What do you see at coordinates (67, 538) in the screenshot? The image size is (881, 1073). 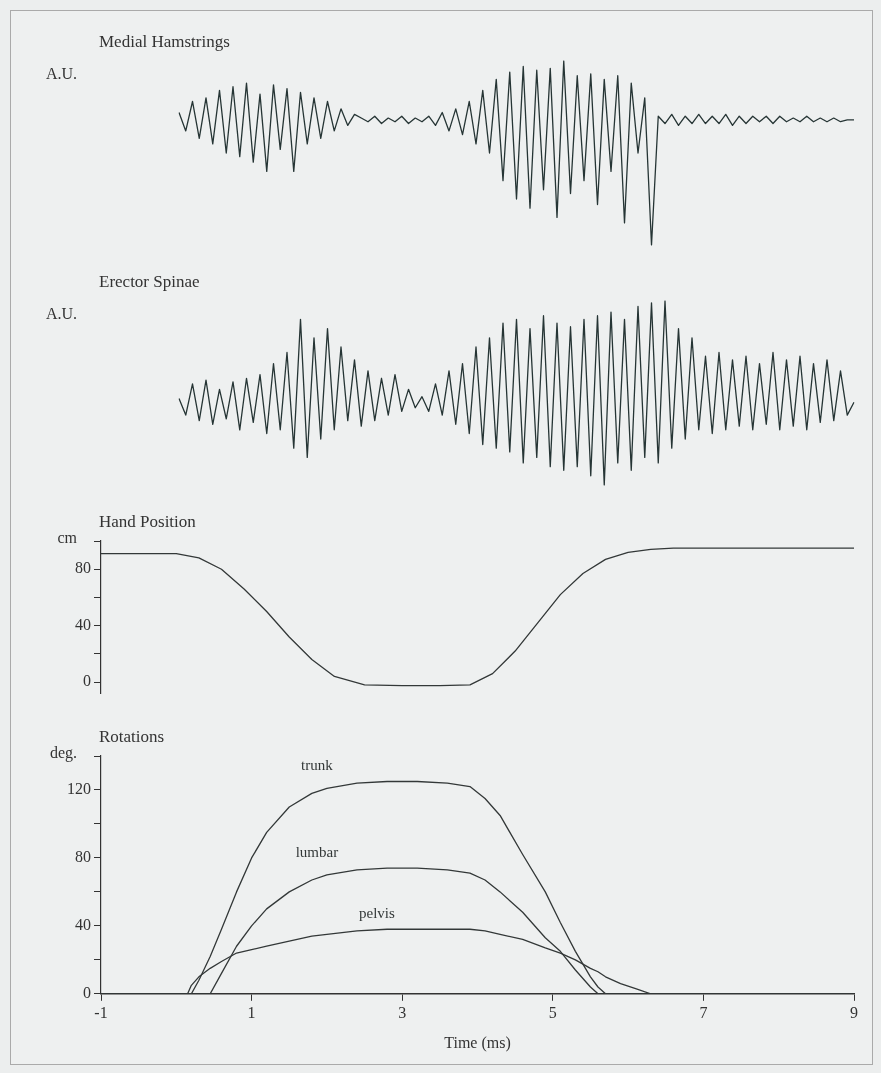 I see `y-axis-title: cm` at bounding box center [67, 538].